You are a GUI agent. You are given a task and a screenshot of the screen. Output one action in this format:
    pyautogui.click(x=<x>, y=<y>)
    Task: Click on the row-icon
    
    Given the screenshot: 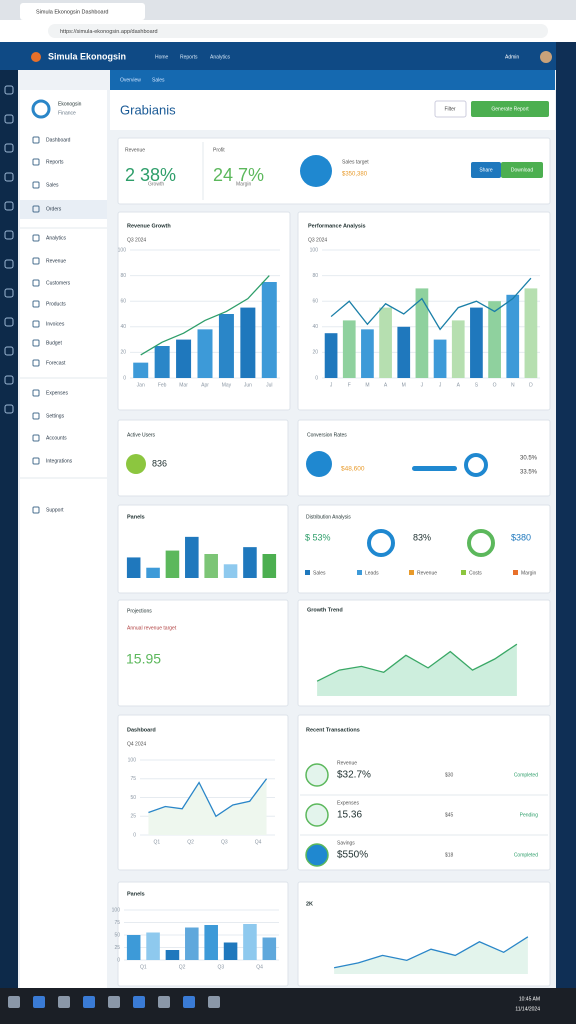 What is the action you would take?
    pyautogui.click(x=317, y=775)
    